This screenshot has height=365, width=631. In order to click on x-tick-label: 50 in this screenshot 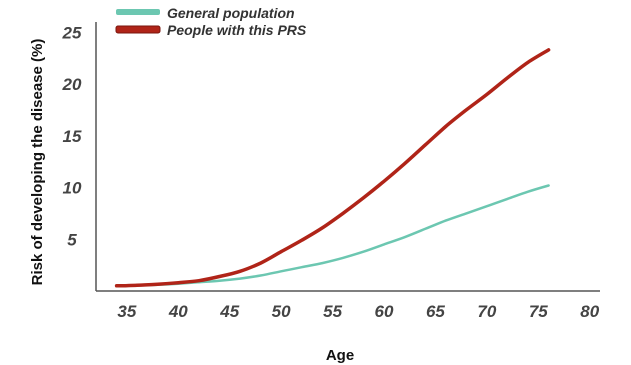, I will do `click(281, 311)`.